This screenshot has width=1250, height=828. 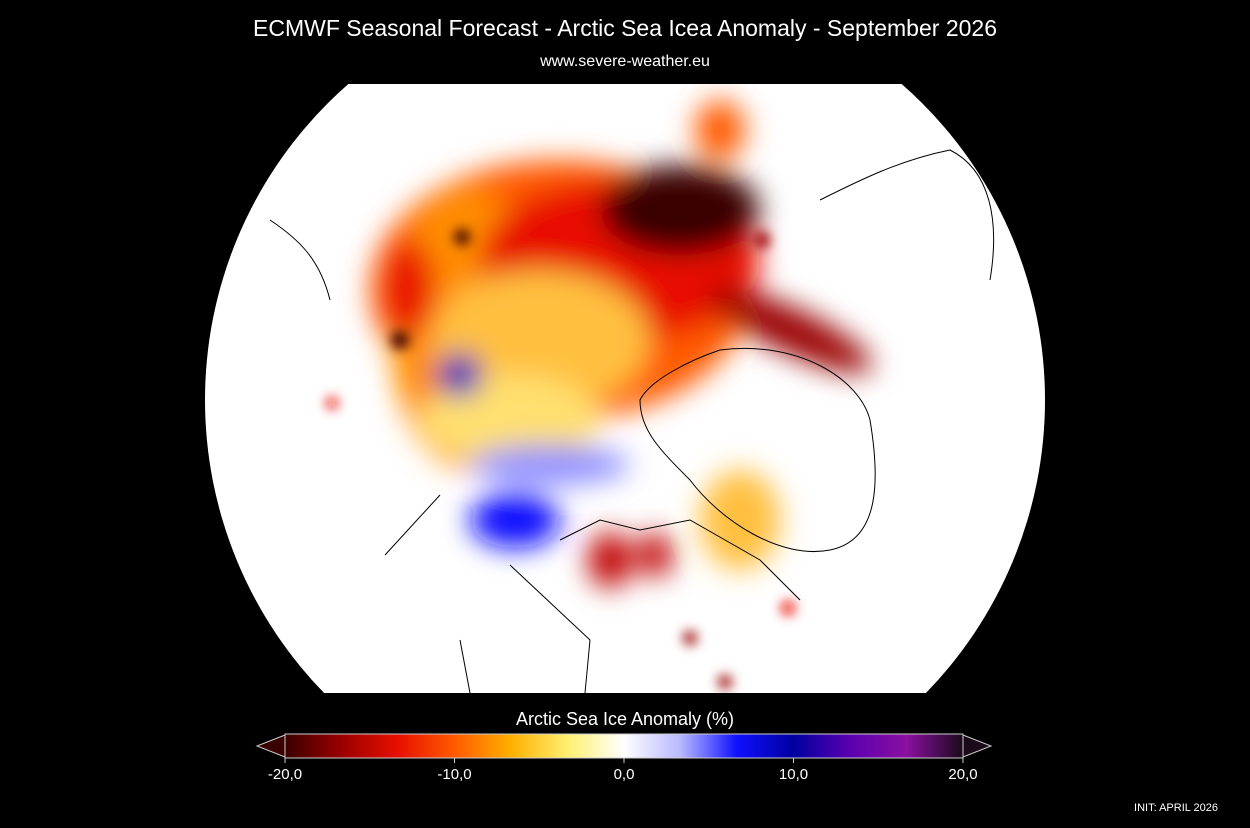 I want to click on colorbar-tick-label: 20,0, so click(x=962, y=774).